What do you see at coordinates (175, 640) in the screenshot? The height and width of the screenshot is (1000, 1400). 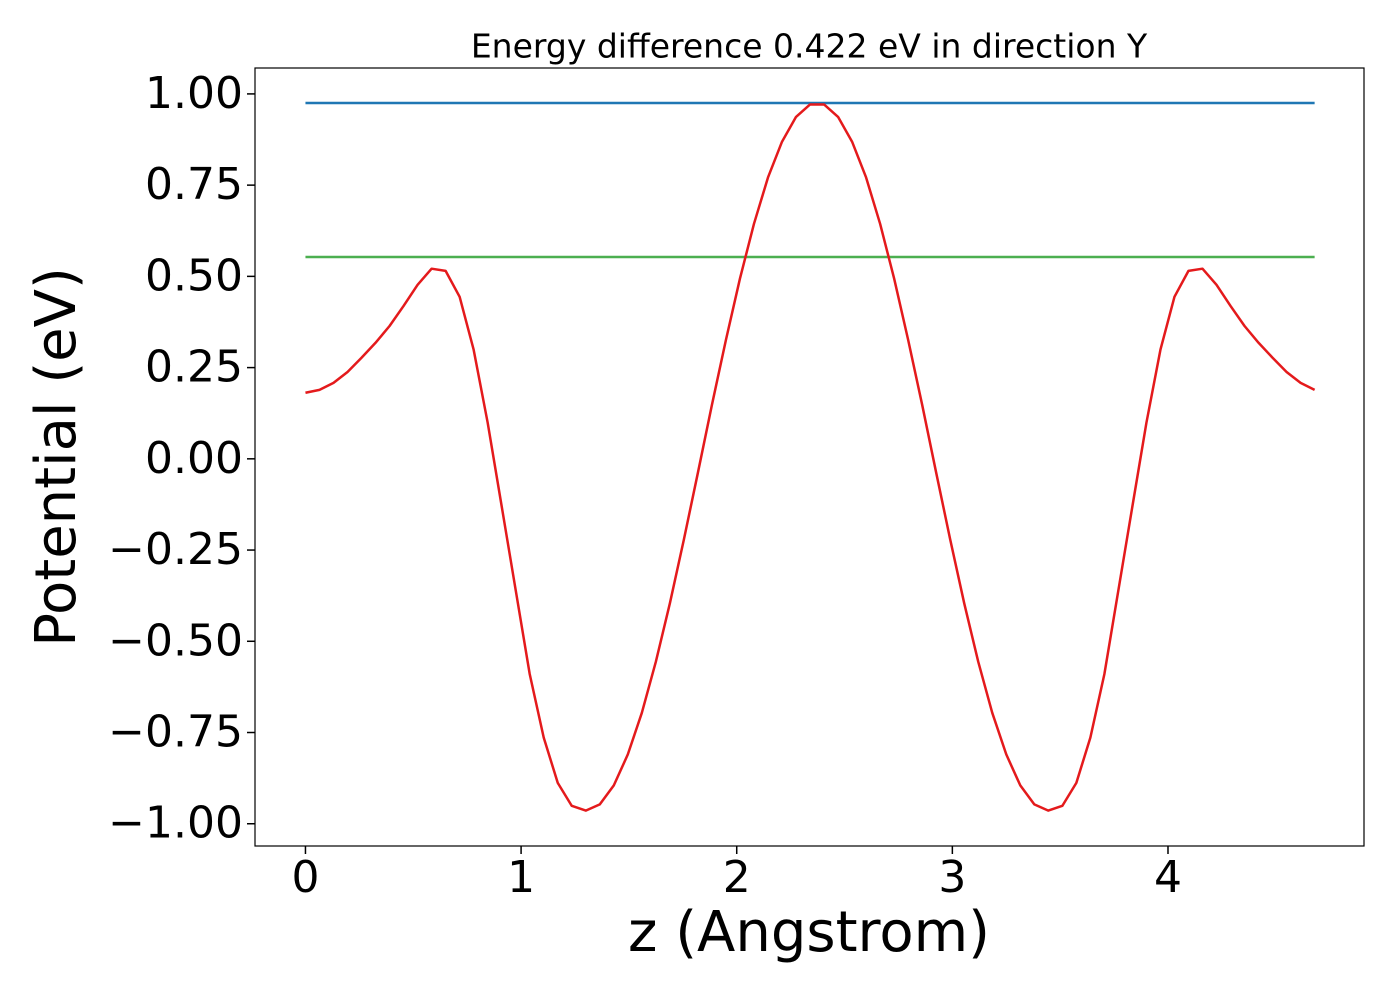 I see `y-tick-label: −0.50` at bounding box center [175, 640].